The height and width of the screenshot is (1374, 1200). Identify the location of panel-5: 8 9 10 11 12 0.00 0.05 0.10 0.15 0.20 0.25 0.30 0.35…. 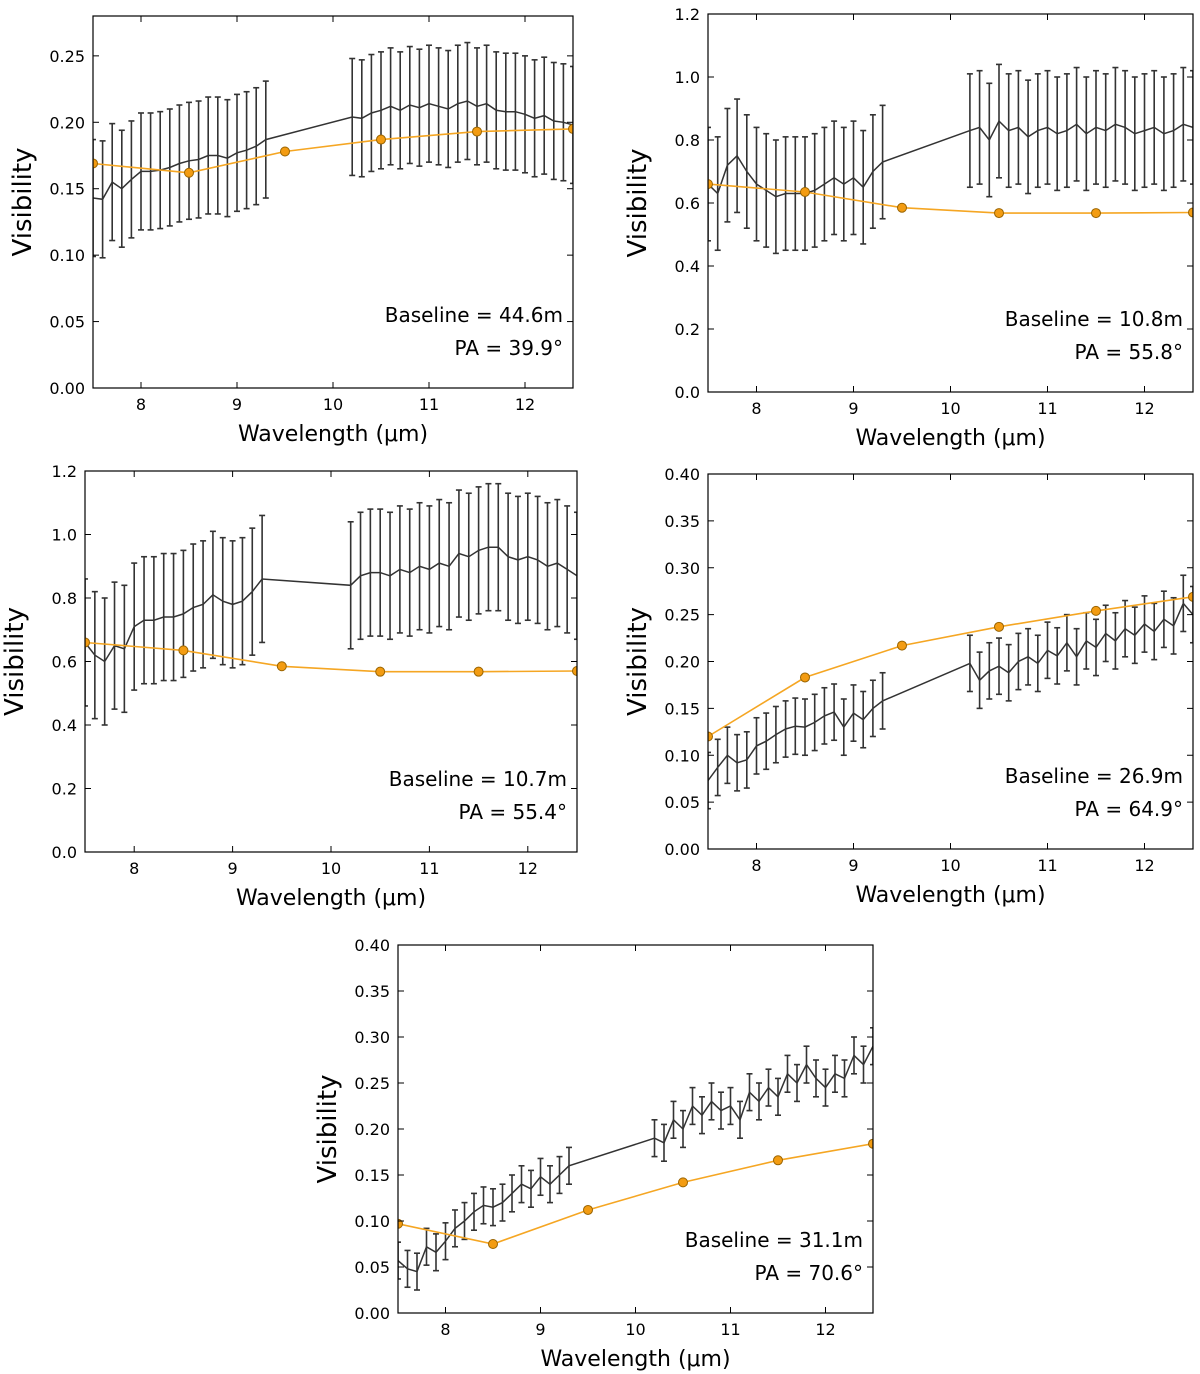
(593, 1154).